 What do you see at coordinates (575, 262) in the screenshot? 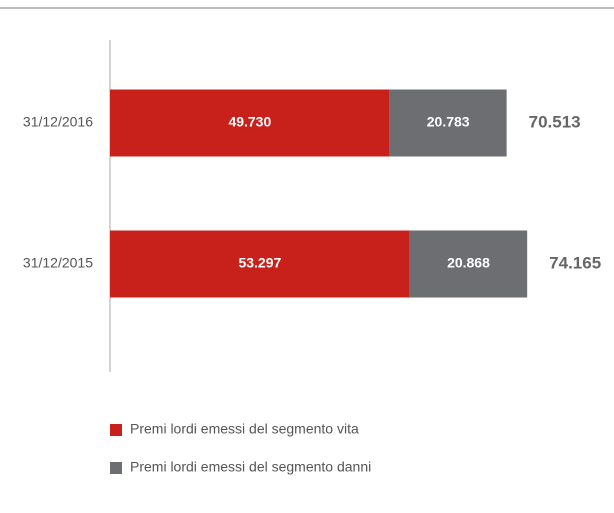
I see `total-label: 74.165` at bounding box center [575, 262].